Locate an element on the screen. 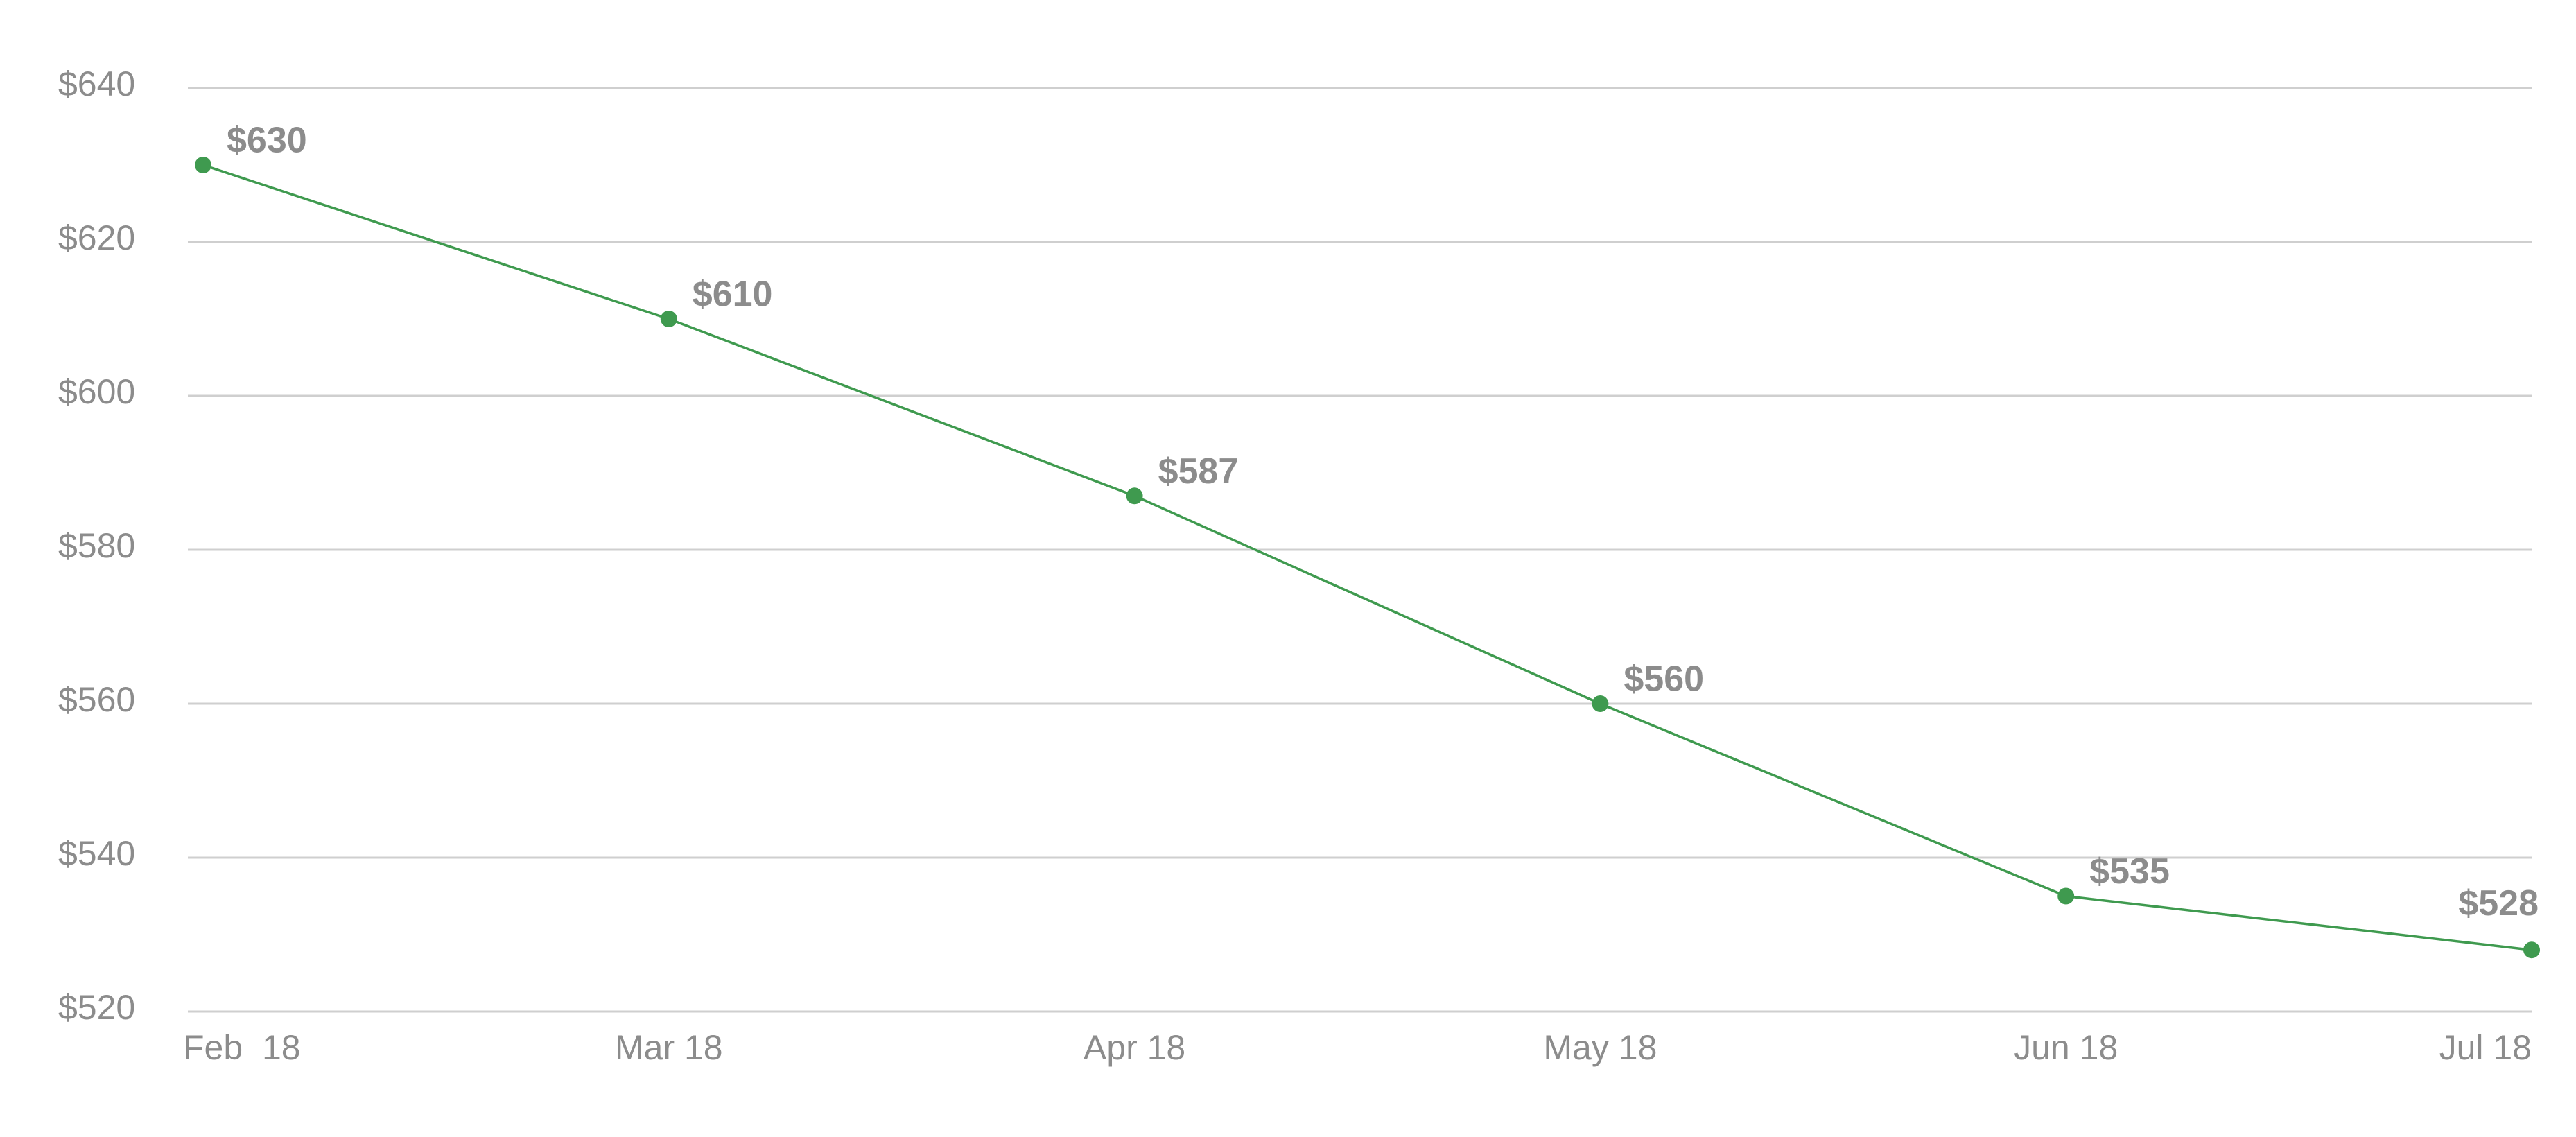 The height and width of the screenshot is (1137, 2576). x-tick-label: Feb 18 is located at coordinates (242, 1047).